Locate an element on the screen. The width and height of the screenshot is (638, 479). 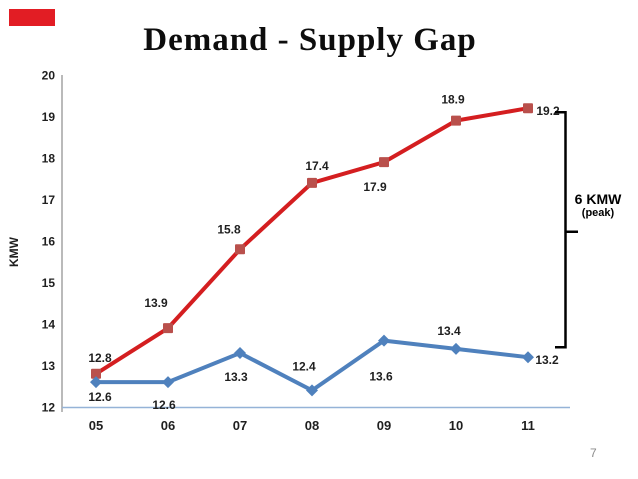
gap-annotation-value: 6 KMW is located at coordinates (598, 199).